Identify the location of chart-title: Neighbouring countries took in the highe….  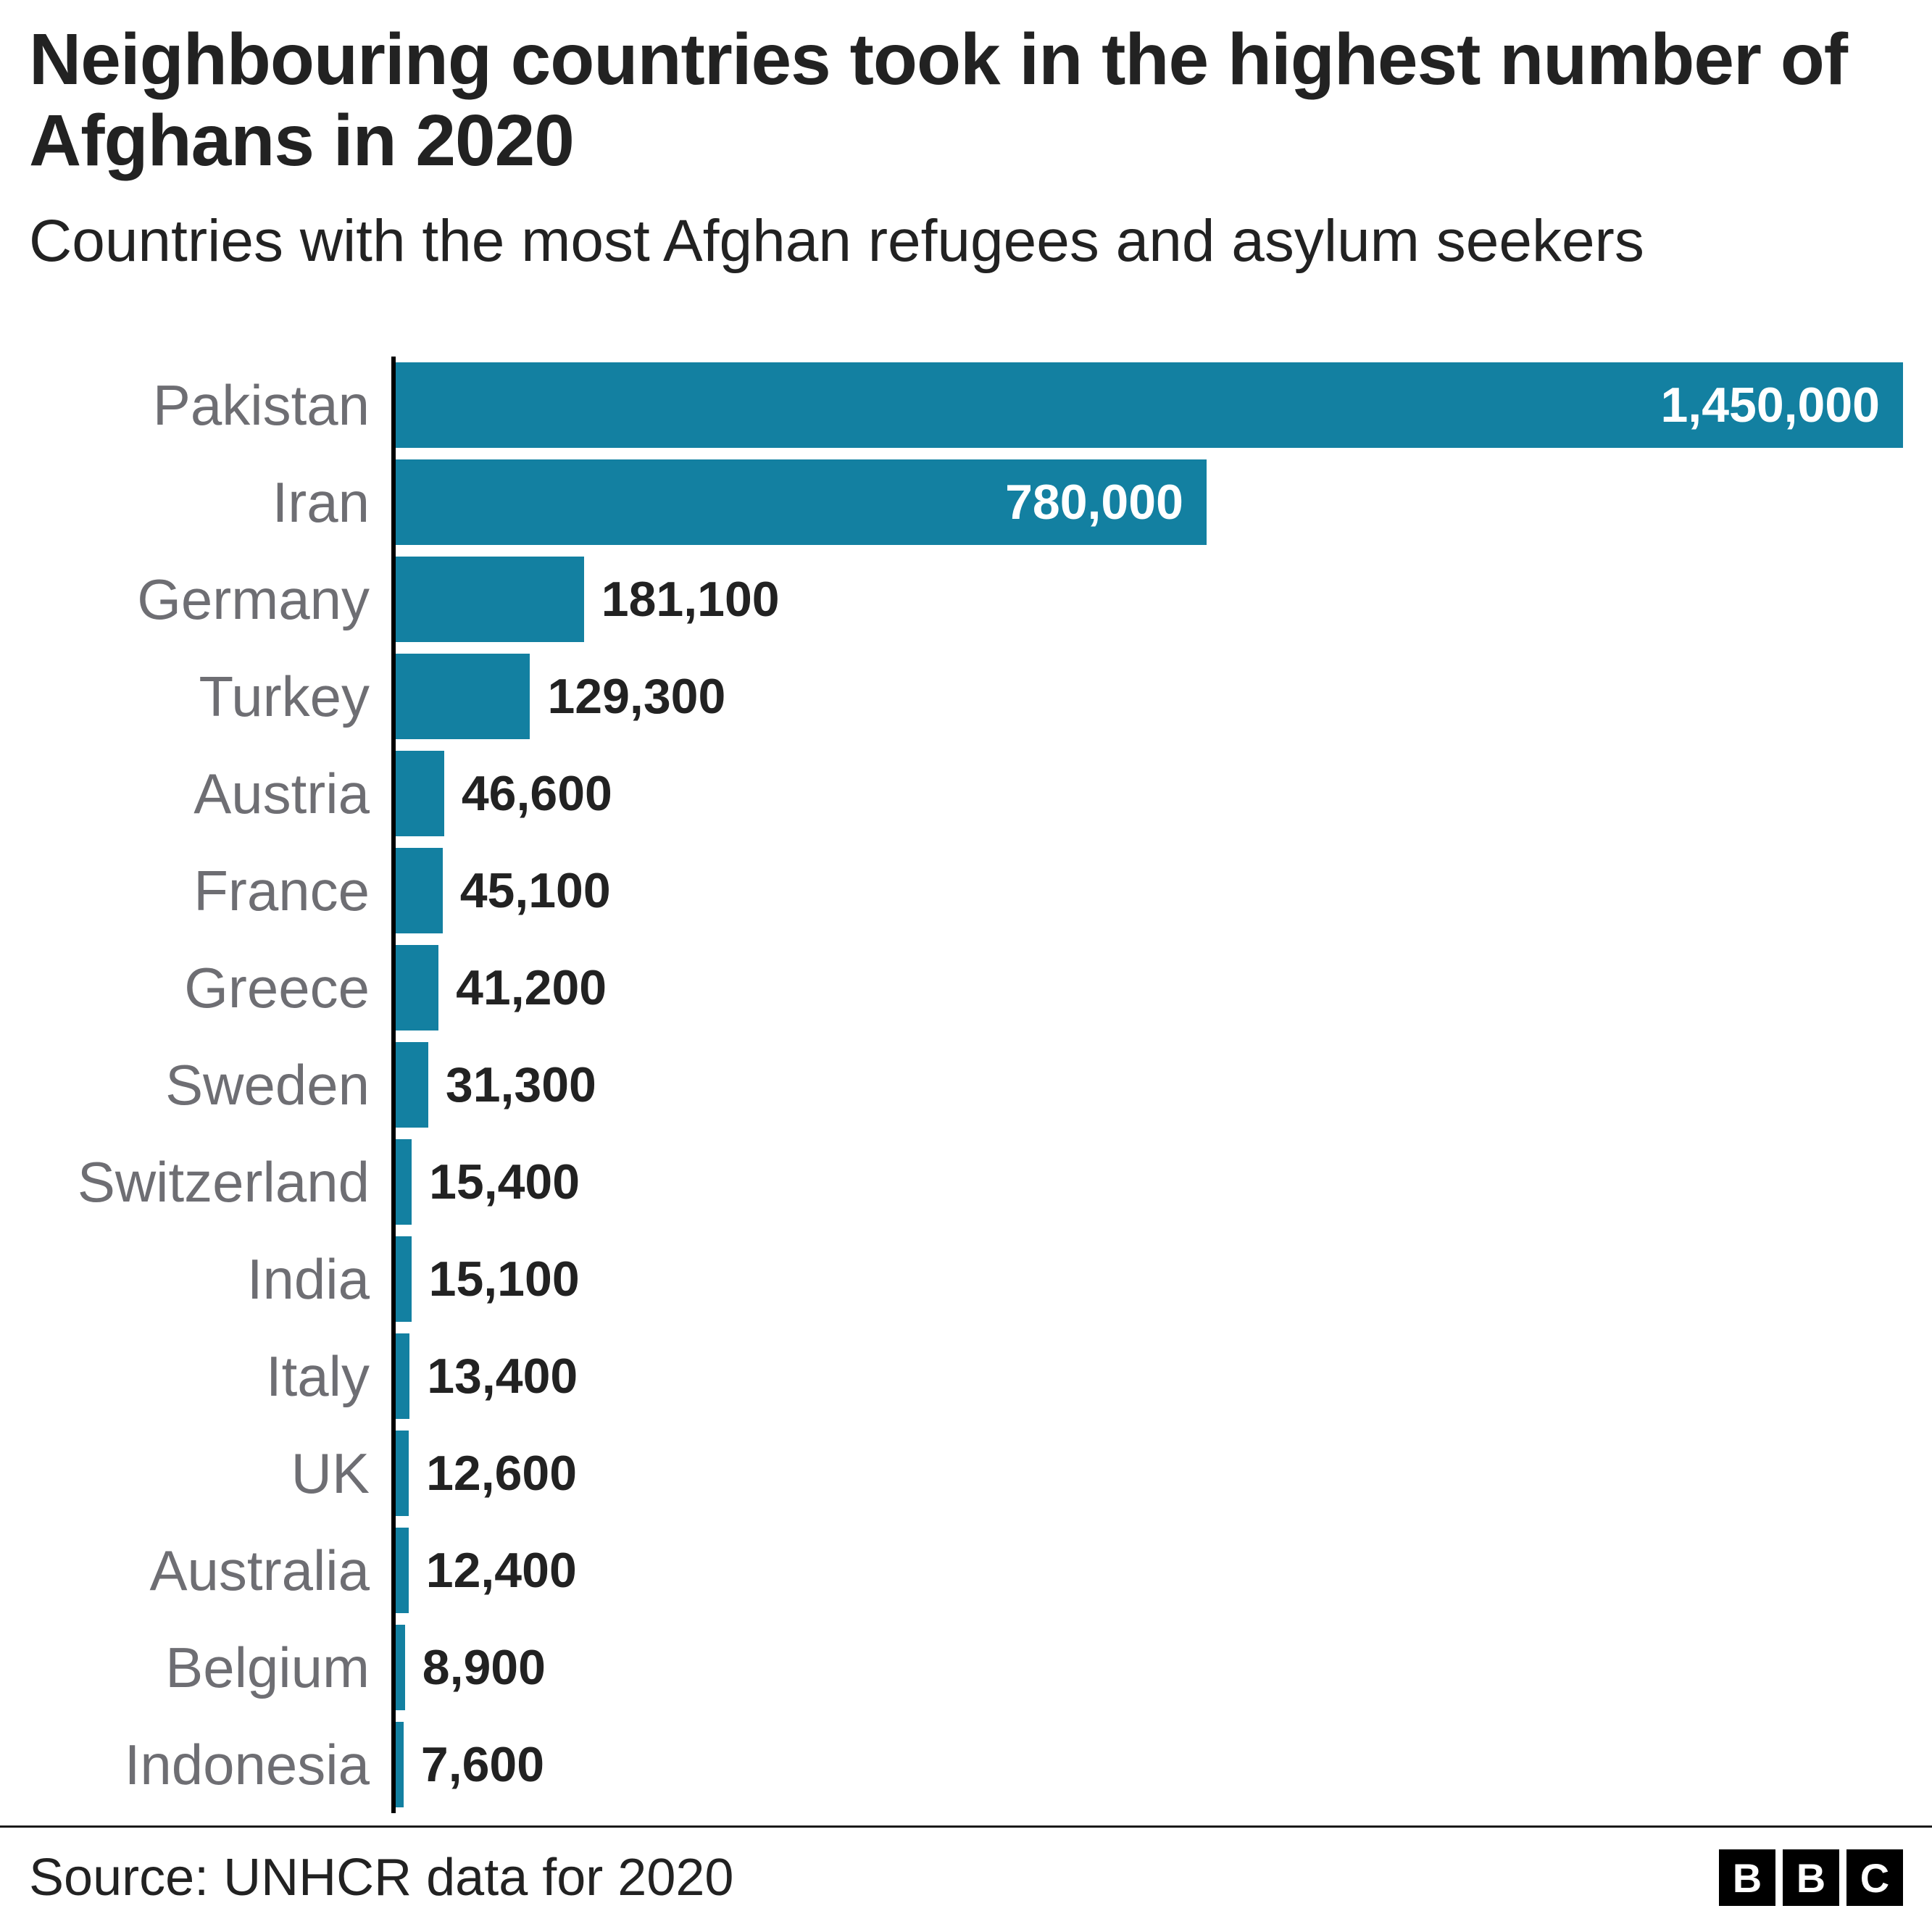
(939, 100).